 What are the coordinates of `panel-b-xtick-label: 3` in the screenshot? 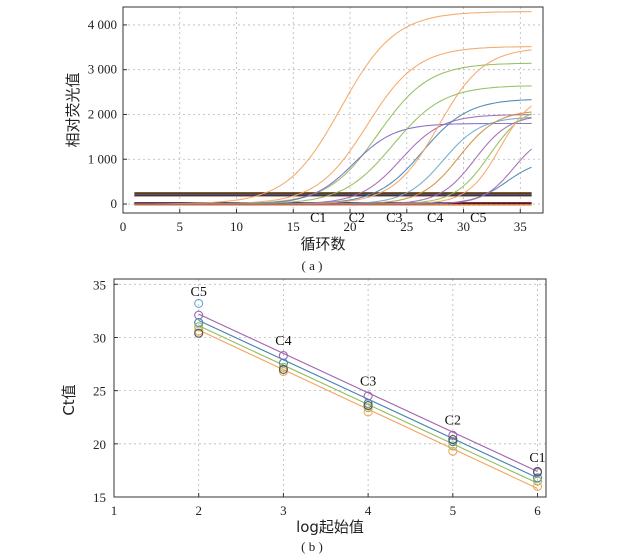 It's located at (283, 510).